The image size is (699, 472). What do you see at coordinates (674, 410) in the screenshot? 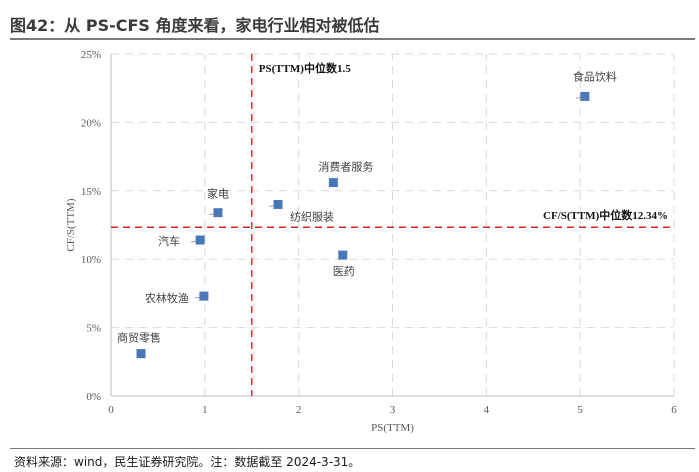
I see `x-tick-label: 6` at bounding box center [674, 410].